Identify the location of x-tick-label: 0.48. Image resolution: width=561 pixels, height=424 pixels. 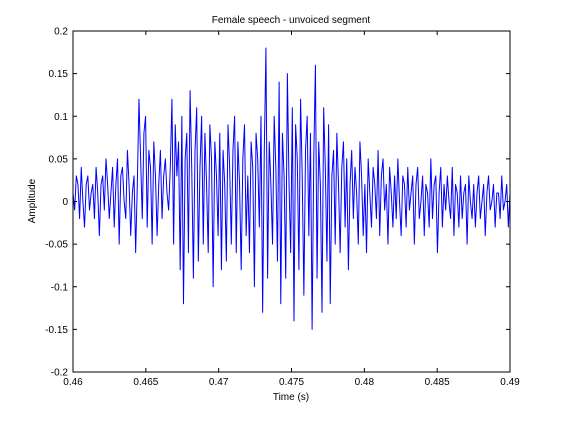
(365, 382).